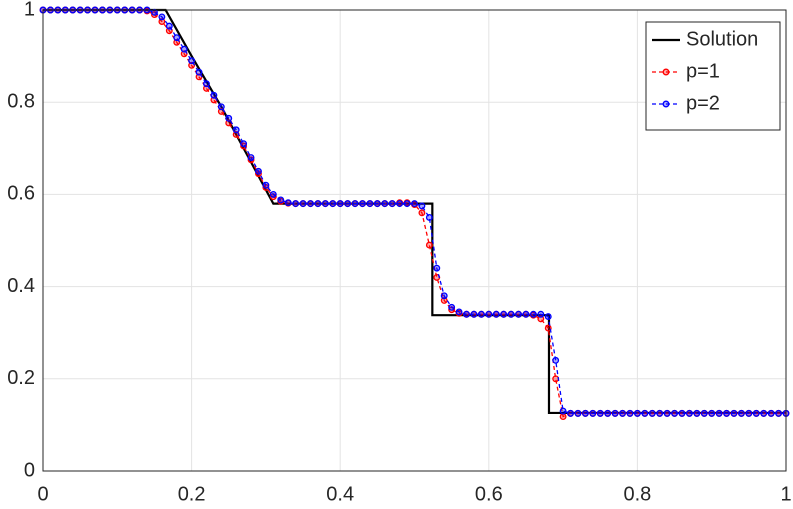 Image resolution: width=793 pixels, height=509 pixels. I want to click on x-tick-label: 0.6, so click(489, 494).